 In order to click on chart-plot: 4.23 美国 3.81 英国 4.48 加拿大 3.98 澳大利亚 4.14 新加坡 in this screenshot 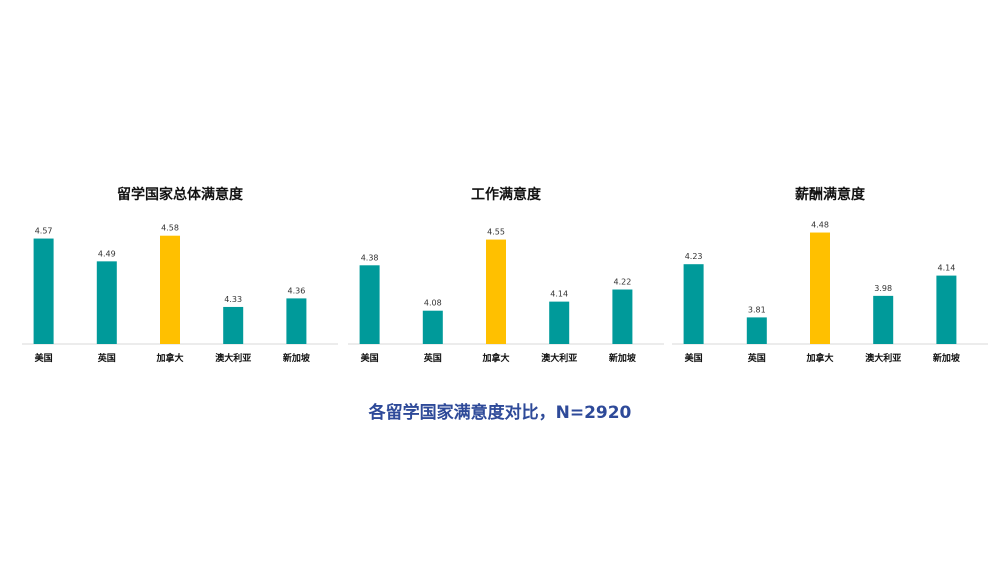, I will do `click(830, 292)`.